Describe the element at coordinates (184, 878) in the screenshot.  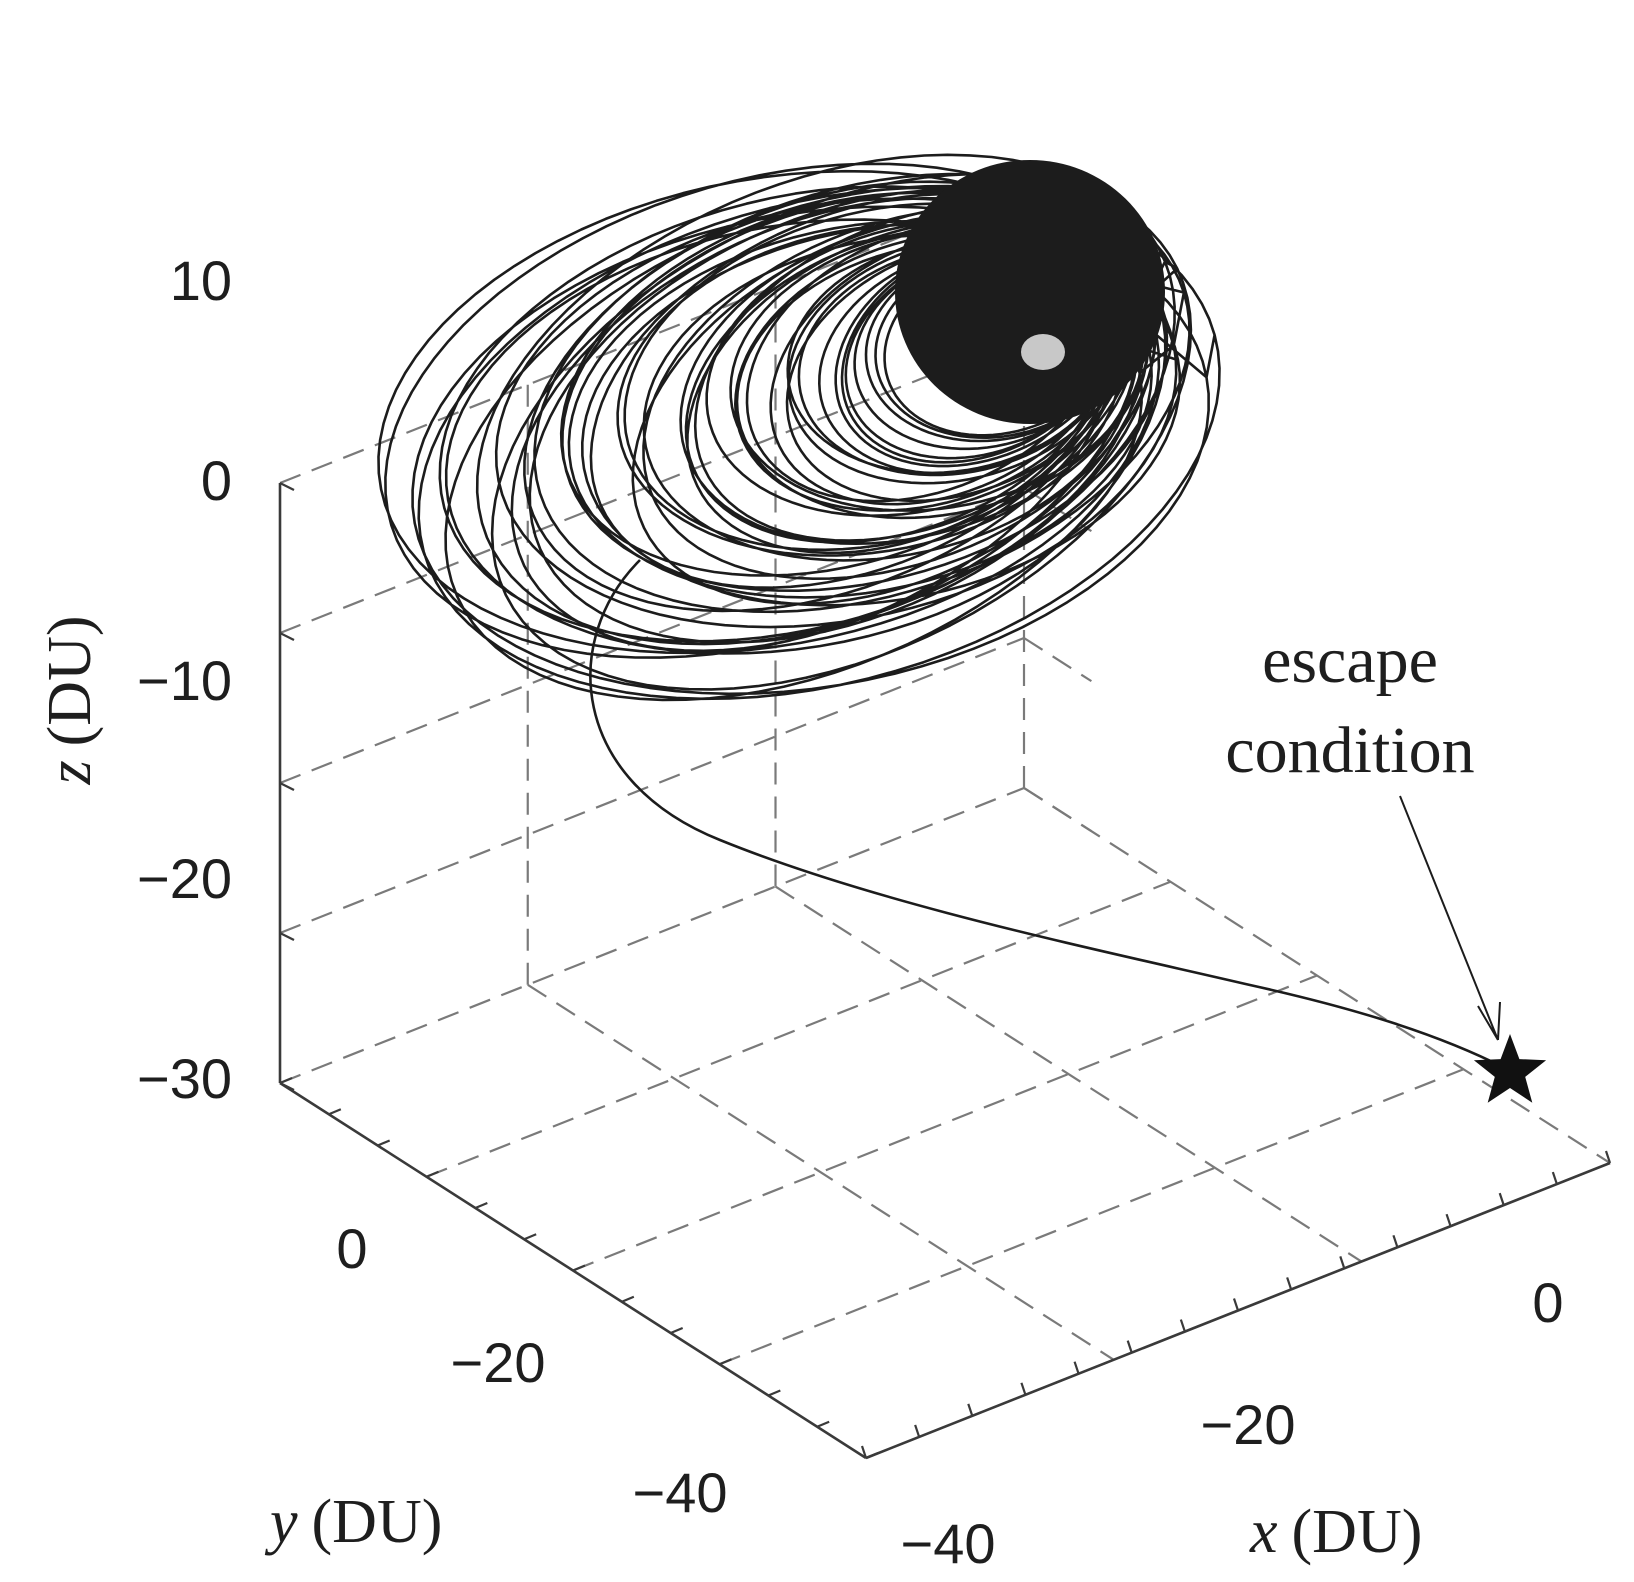
I see `z-tick-label: −20` at that location.